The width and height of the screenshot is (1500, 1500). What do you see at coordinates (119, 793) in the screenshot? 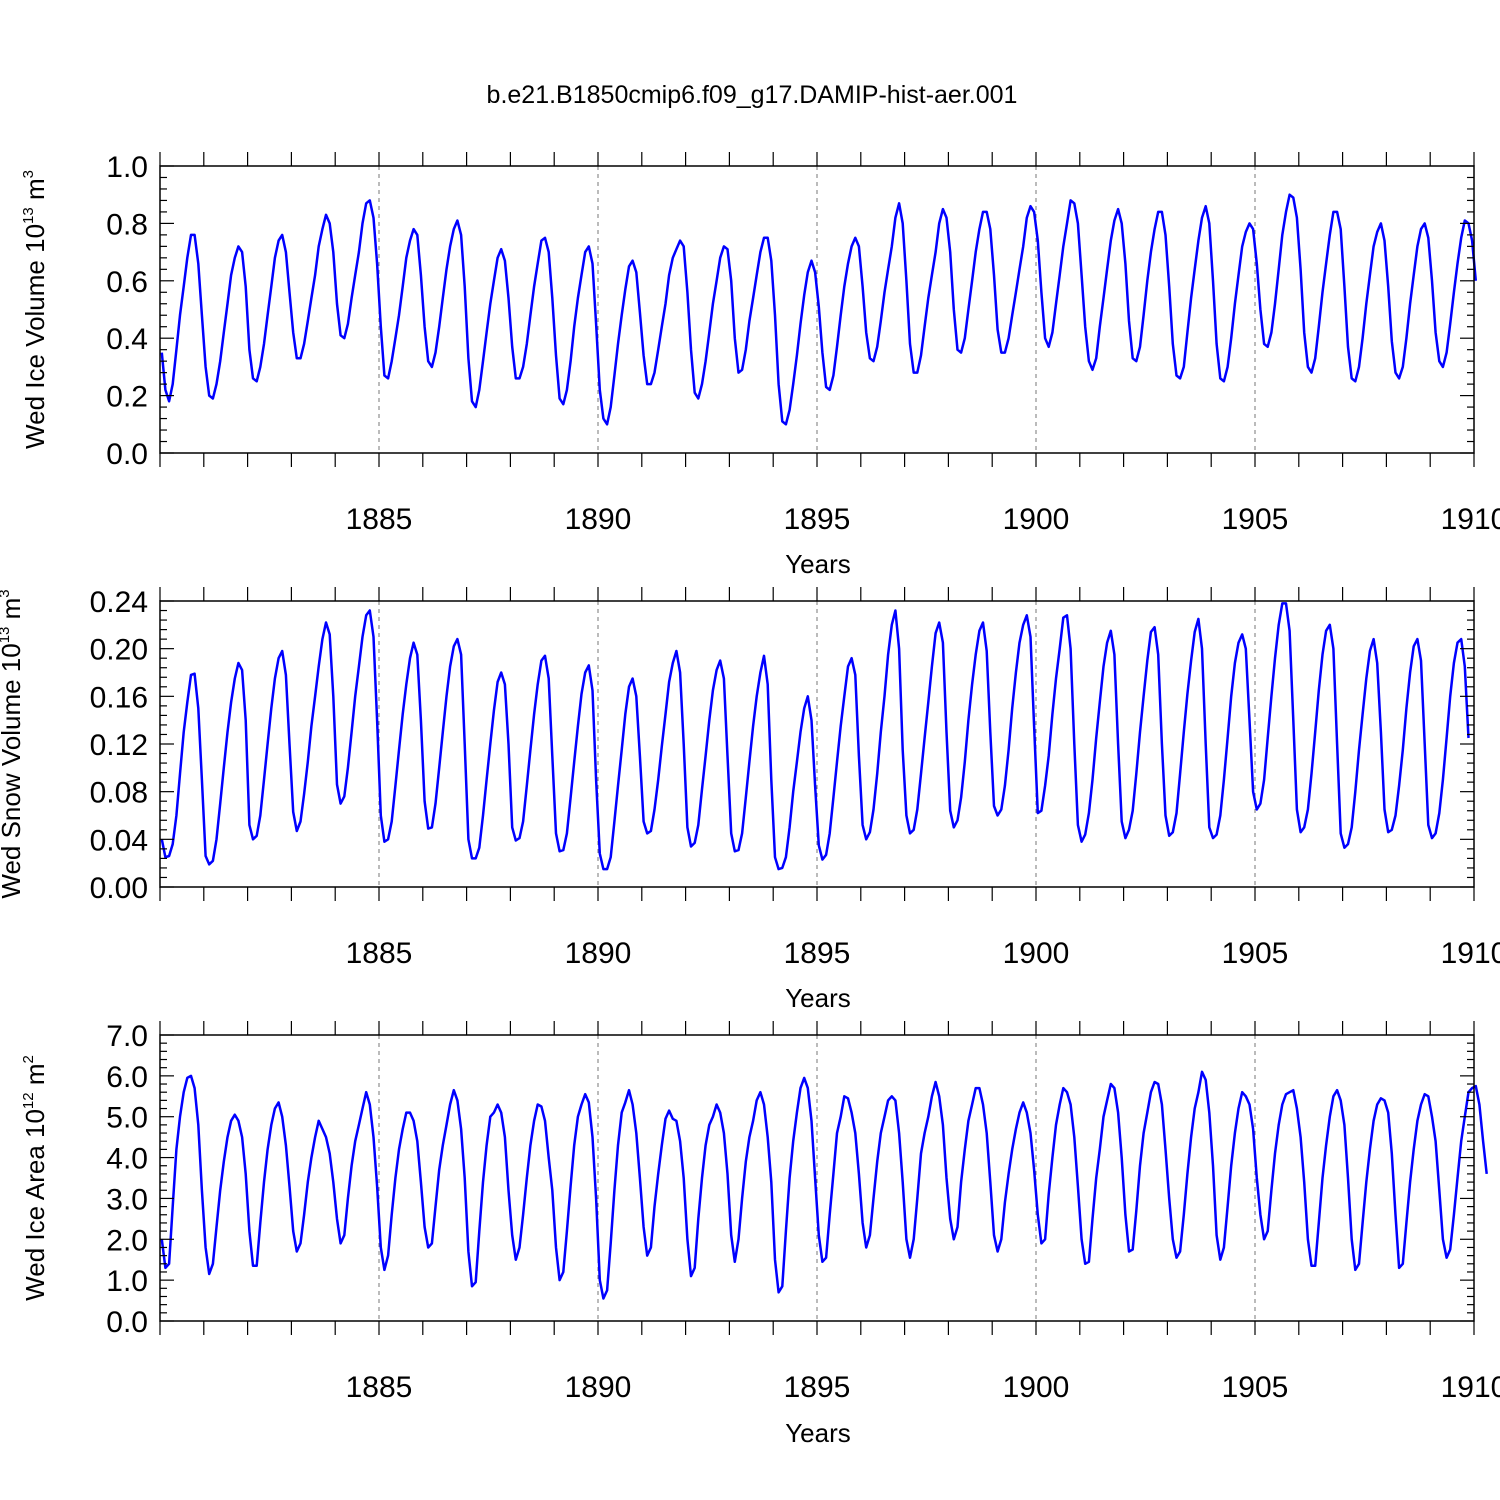
I see `y-tick-label: 0.08` at bounding box center [119, 793].